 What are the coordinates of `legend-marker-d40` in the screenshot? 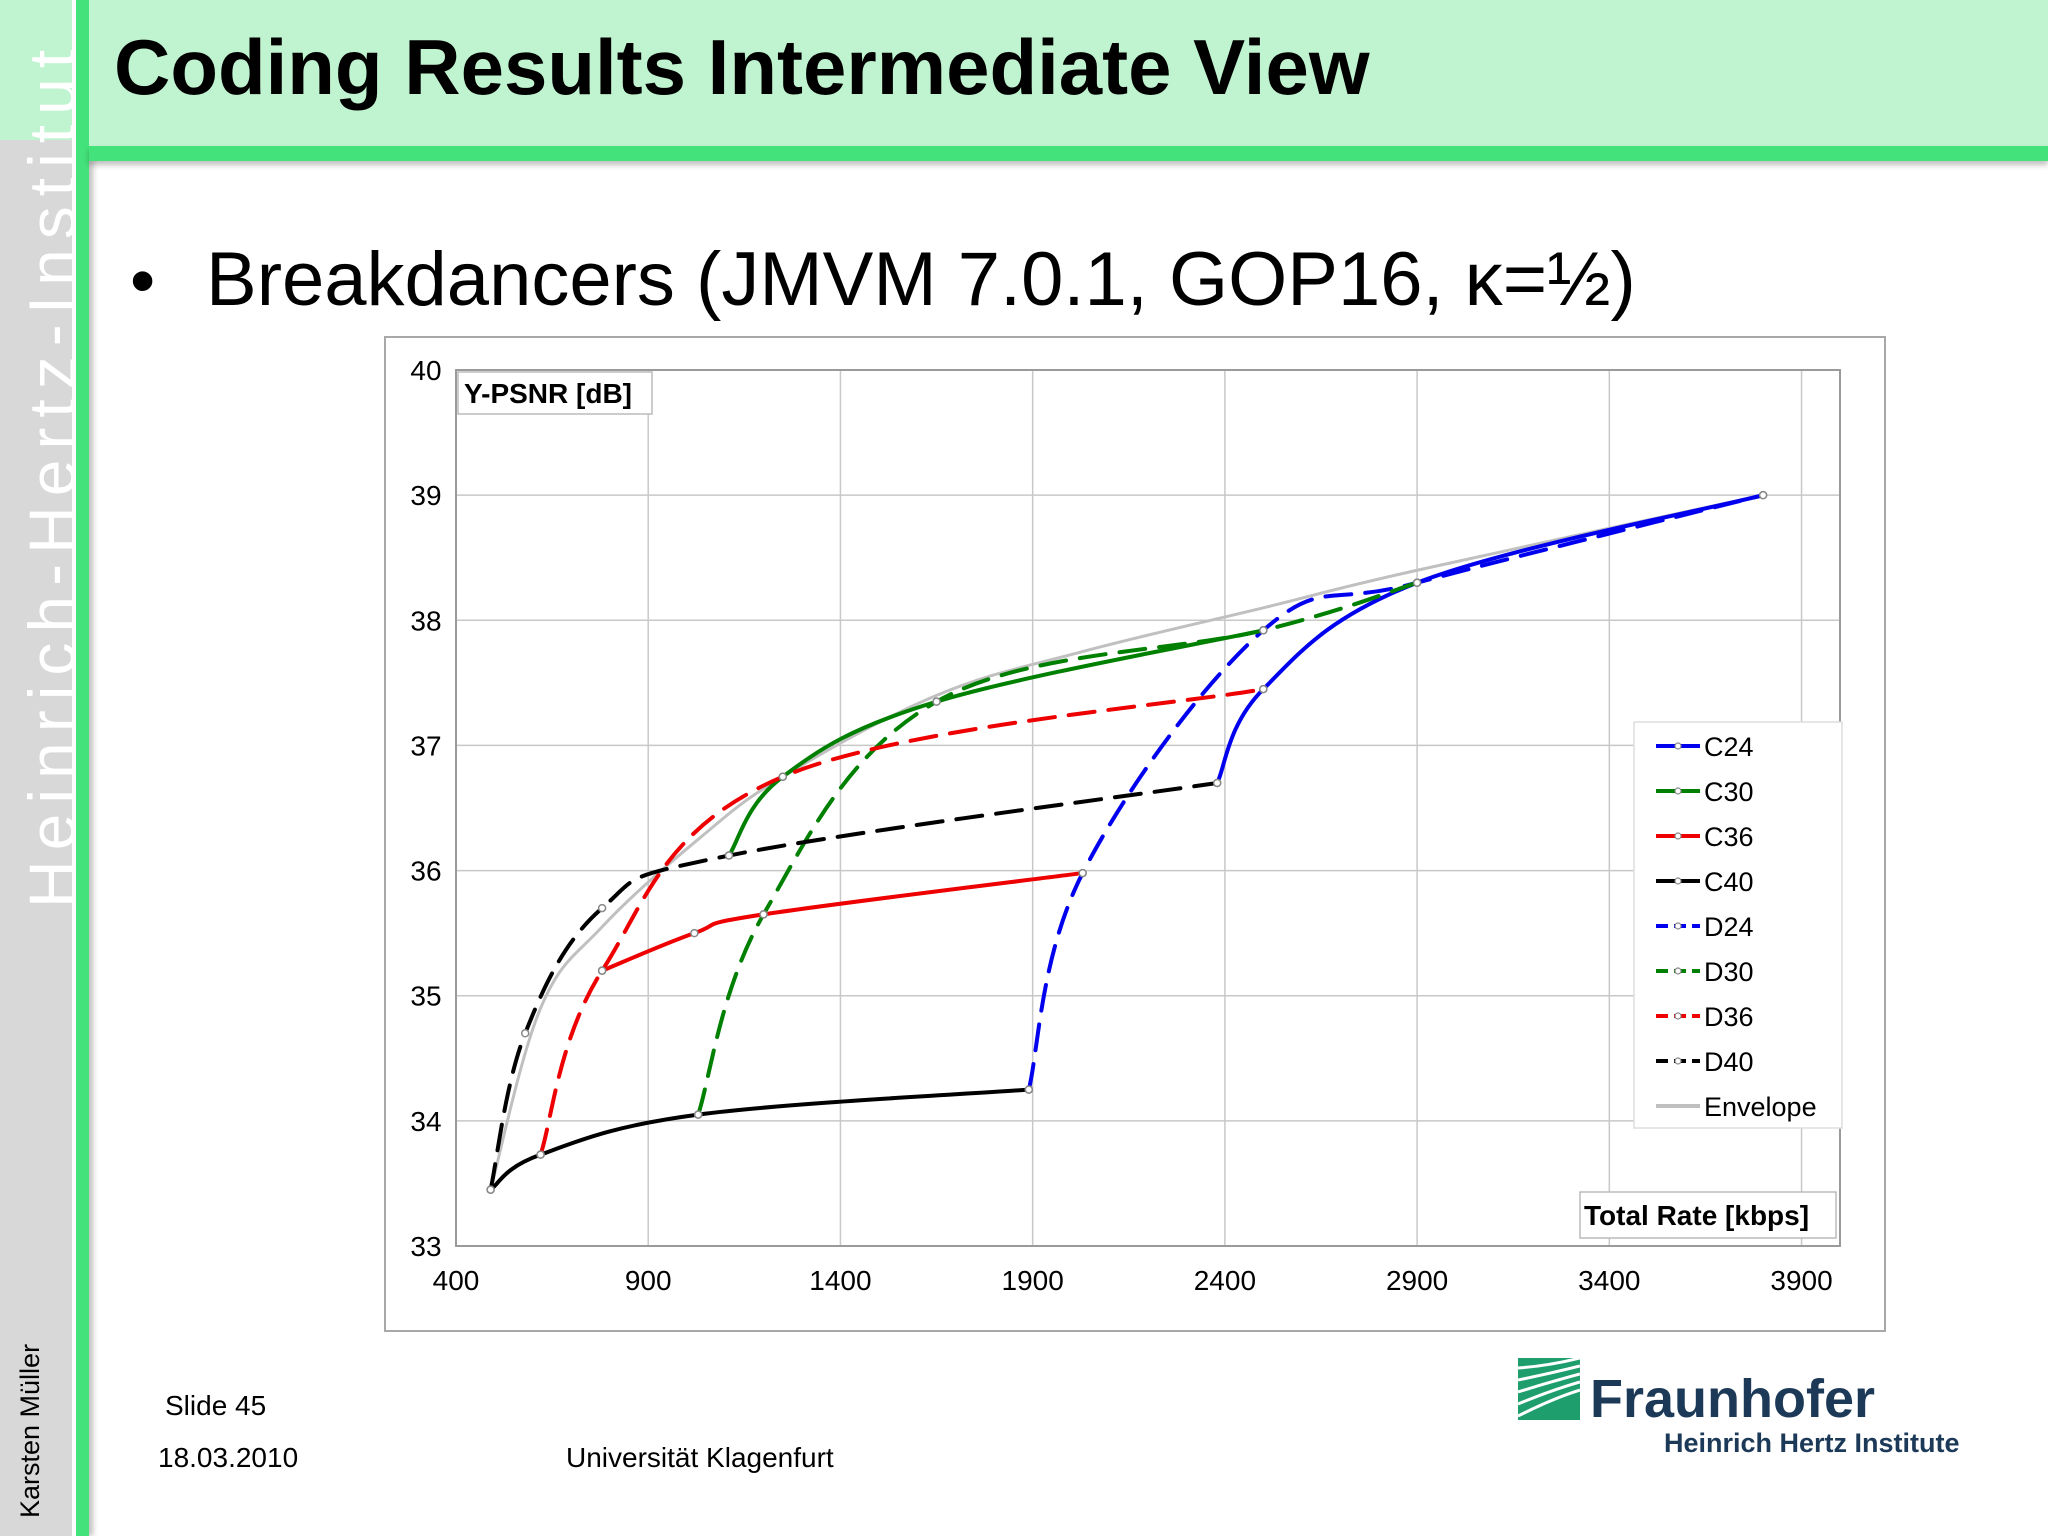 It's located at (1678, 1061).